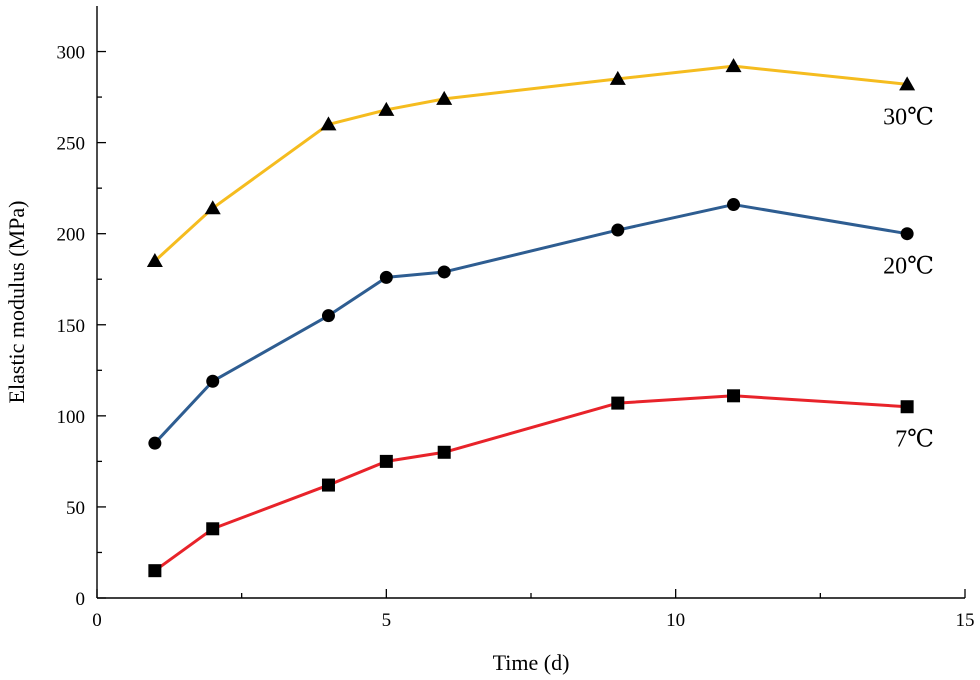 This screenshot has height=680, width=980. I want to click on y-axis-title: Elastic modulus (MPa), so click(16, 302).